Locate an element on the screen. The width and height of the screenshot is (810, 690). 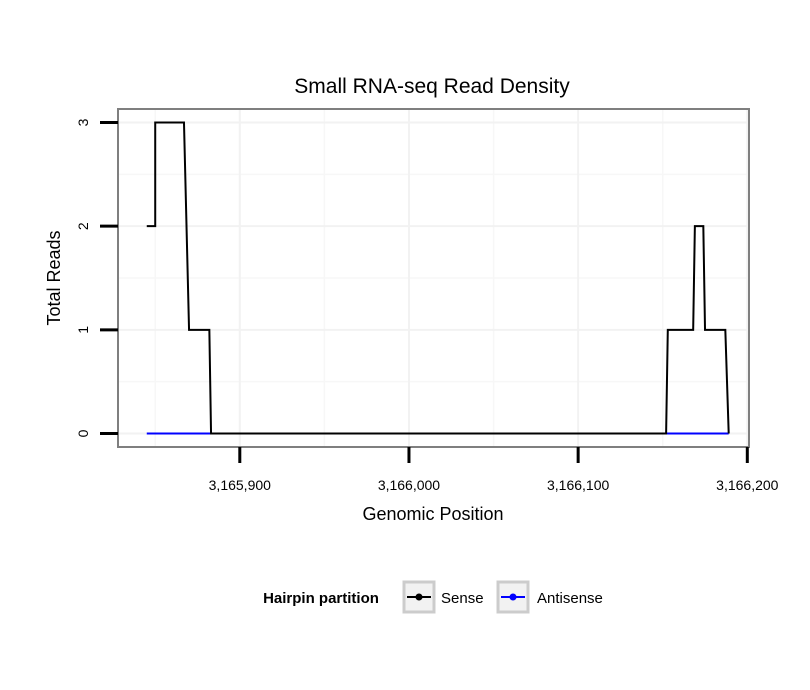
y-tick-label-2: 2 is located at coordinates (83, 226).